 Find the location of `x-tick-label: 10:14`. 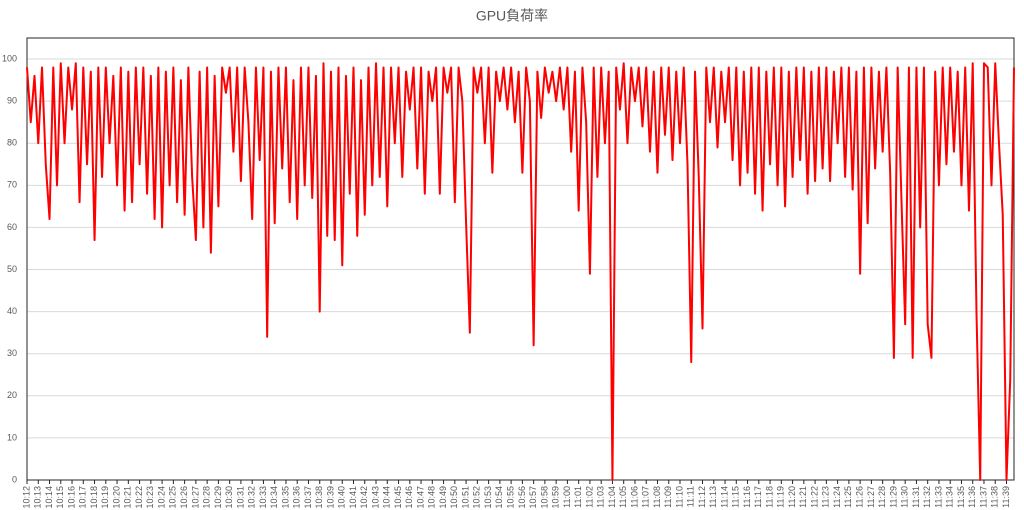

x-tick-label: 10:14 is located at coordinates (49, 497).